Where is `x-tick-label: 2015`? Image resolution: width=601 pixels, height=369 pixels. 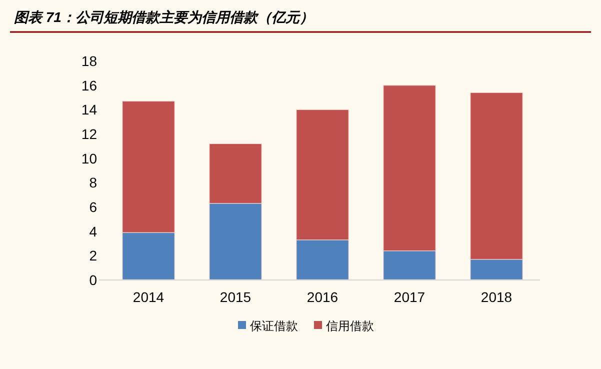
x-tick-label: 2015 is located at coordinates (236, 297).